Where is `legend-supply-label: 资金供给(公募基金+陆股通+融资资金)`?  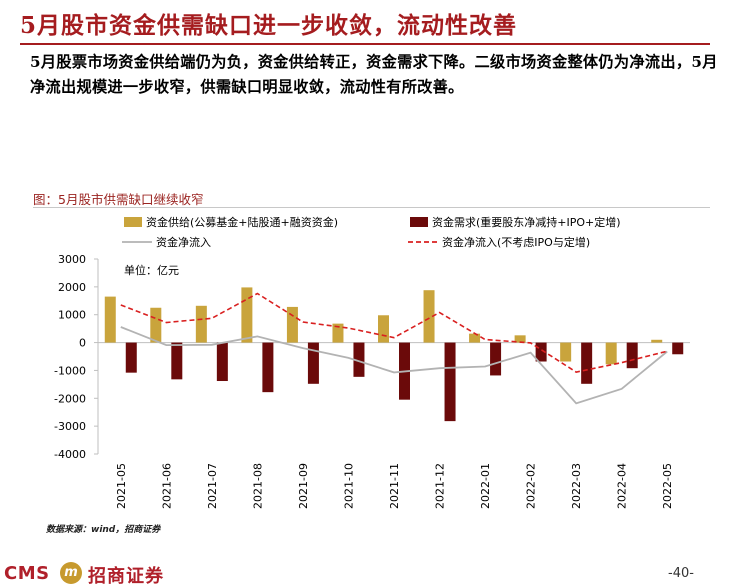 legend-supply-label: 资金供给(公募基金+陆股通+融资资金) is located at coordinates (242, 222).